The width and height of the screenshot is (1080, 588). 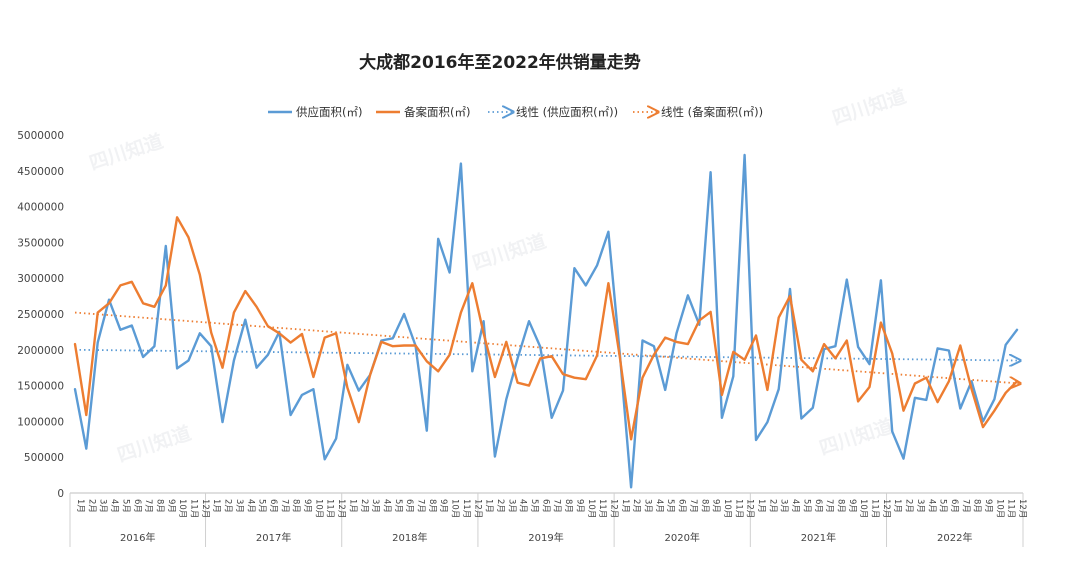 What do you see at coordinates (712, 112) in the screenshot?
I see `legend-label-4: 线性 (备案面积(㎡))` at bounding box center [712, 112].